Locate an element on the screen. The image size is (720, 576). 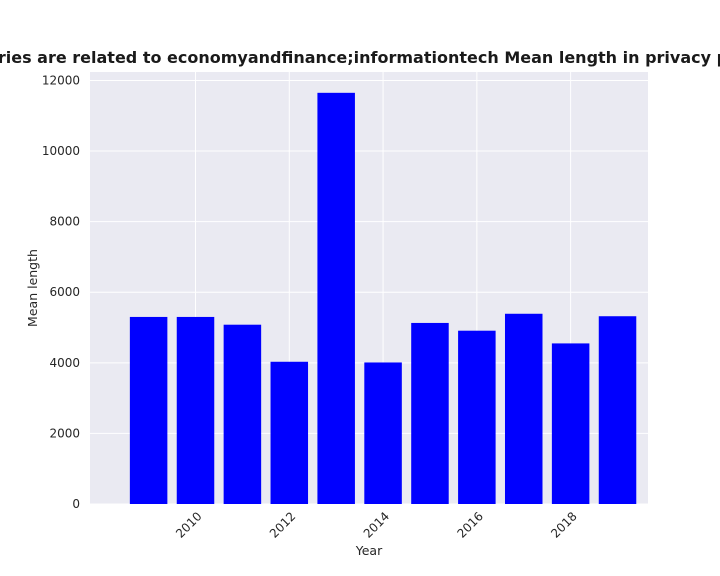
bar-2019 is located at coordinates (617, 410).